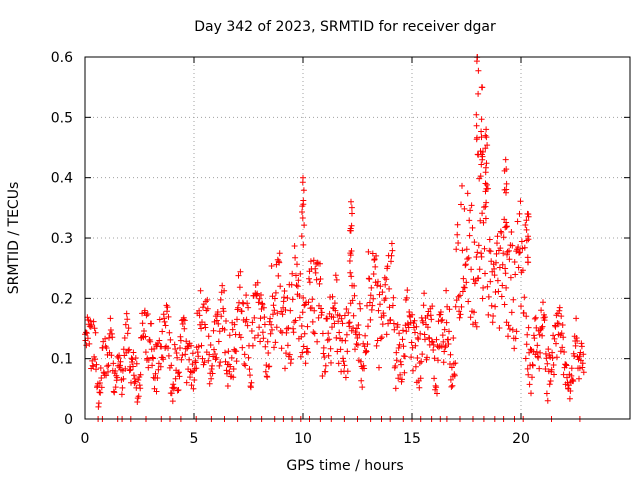  I want to click on x-tick-label: 0, so click(85, 439).